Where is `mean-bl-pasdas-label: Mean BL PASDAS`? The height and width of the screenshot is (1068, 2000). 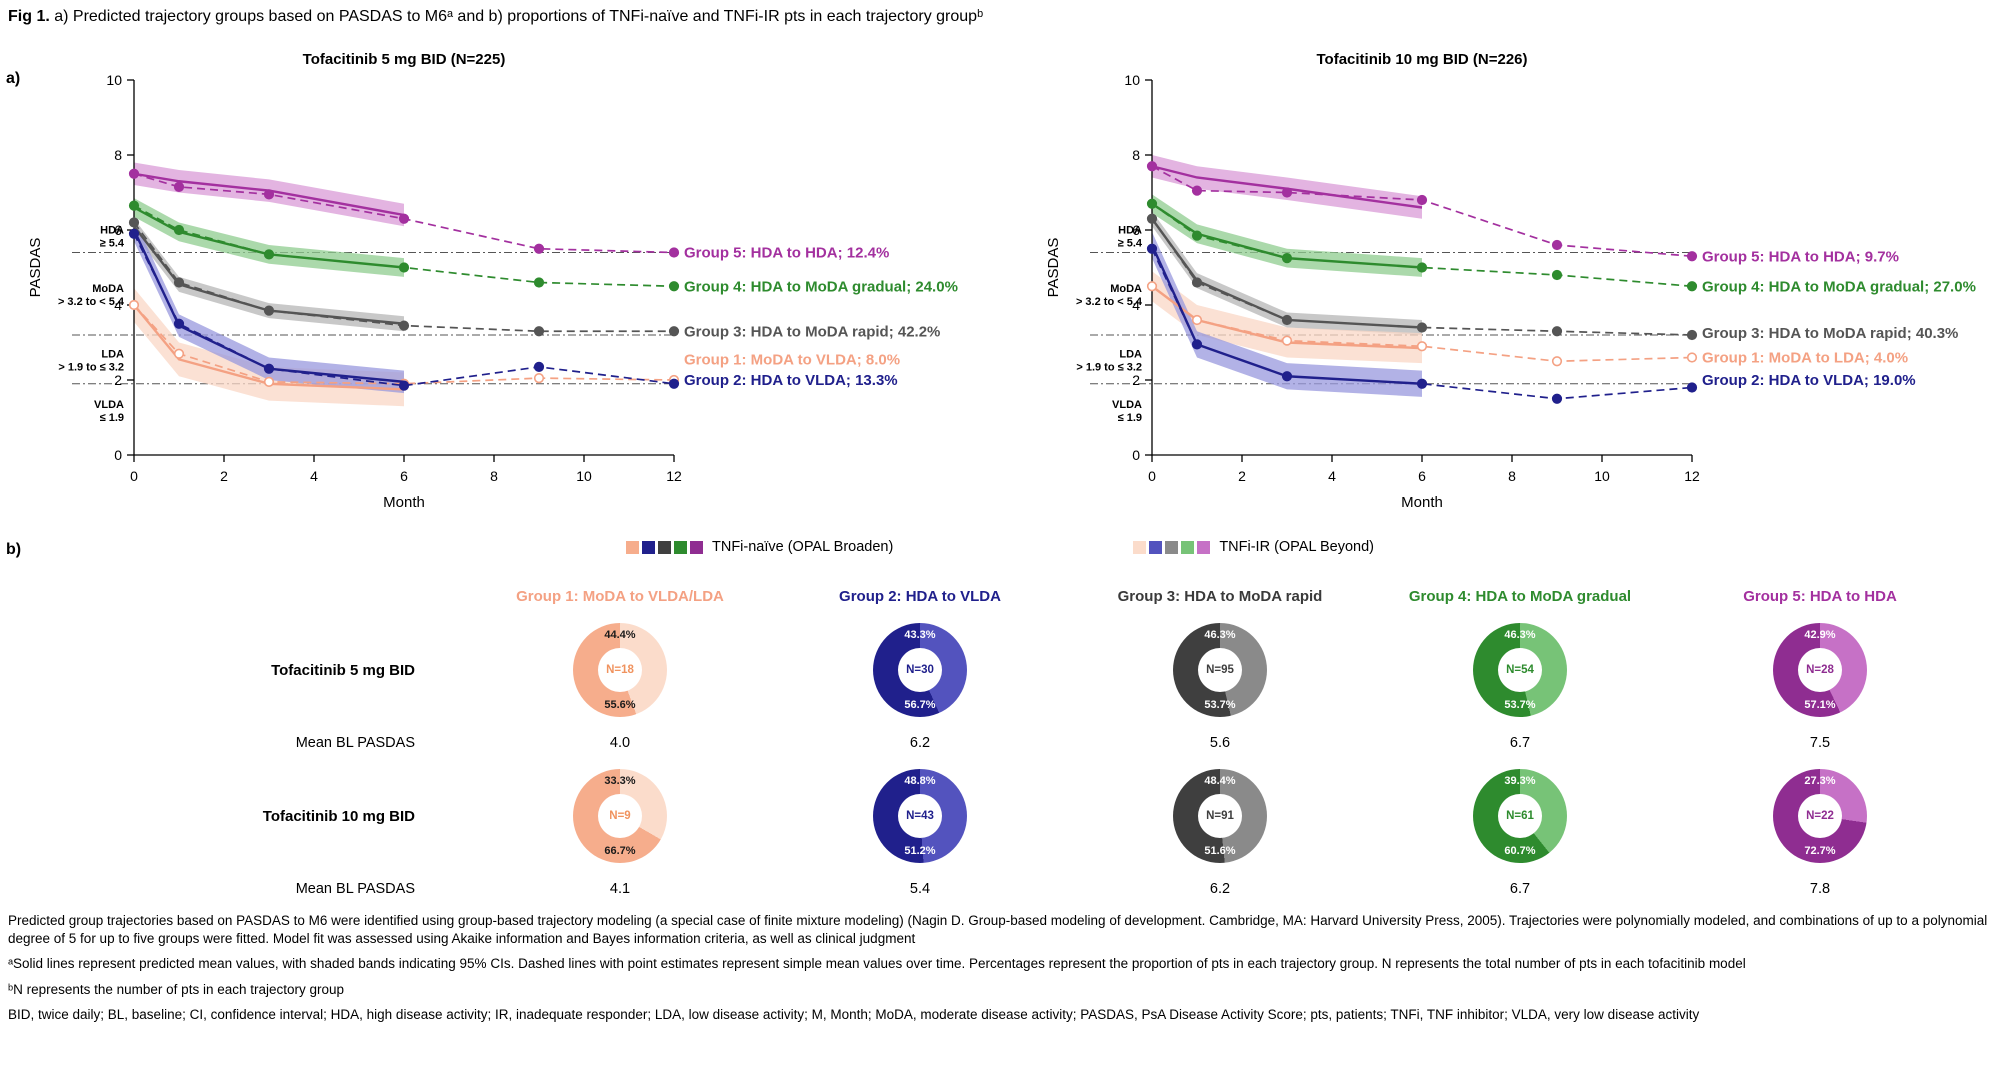
mean-bl-pasdas-label: Mean BL PASDAS is located at coordinates (355, 889).